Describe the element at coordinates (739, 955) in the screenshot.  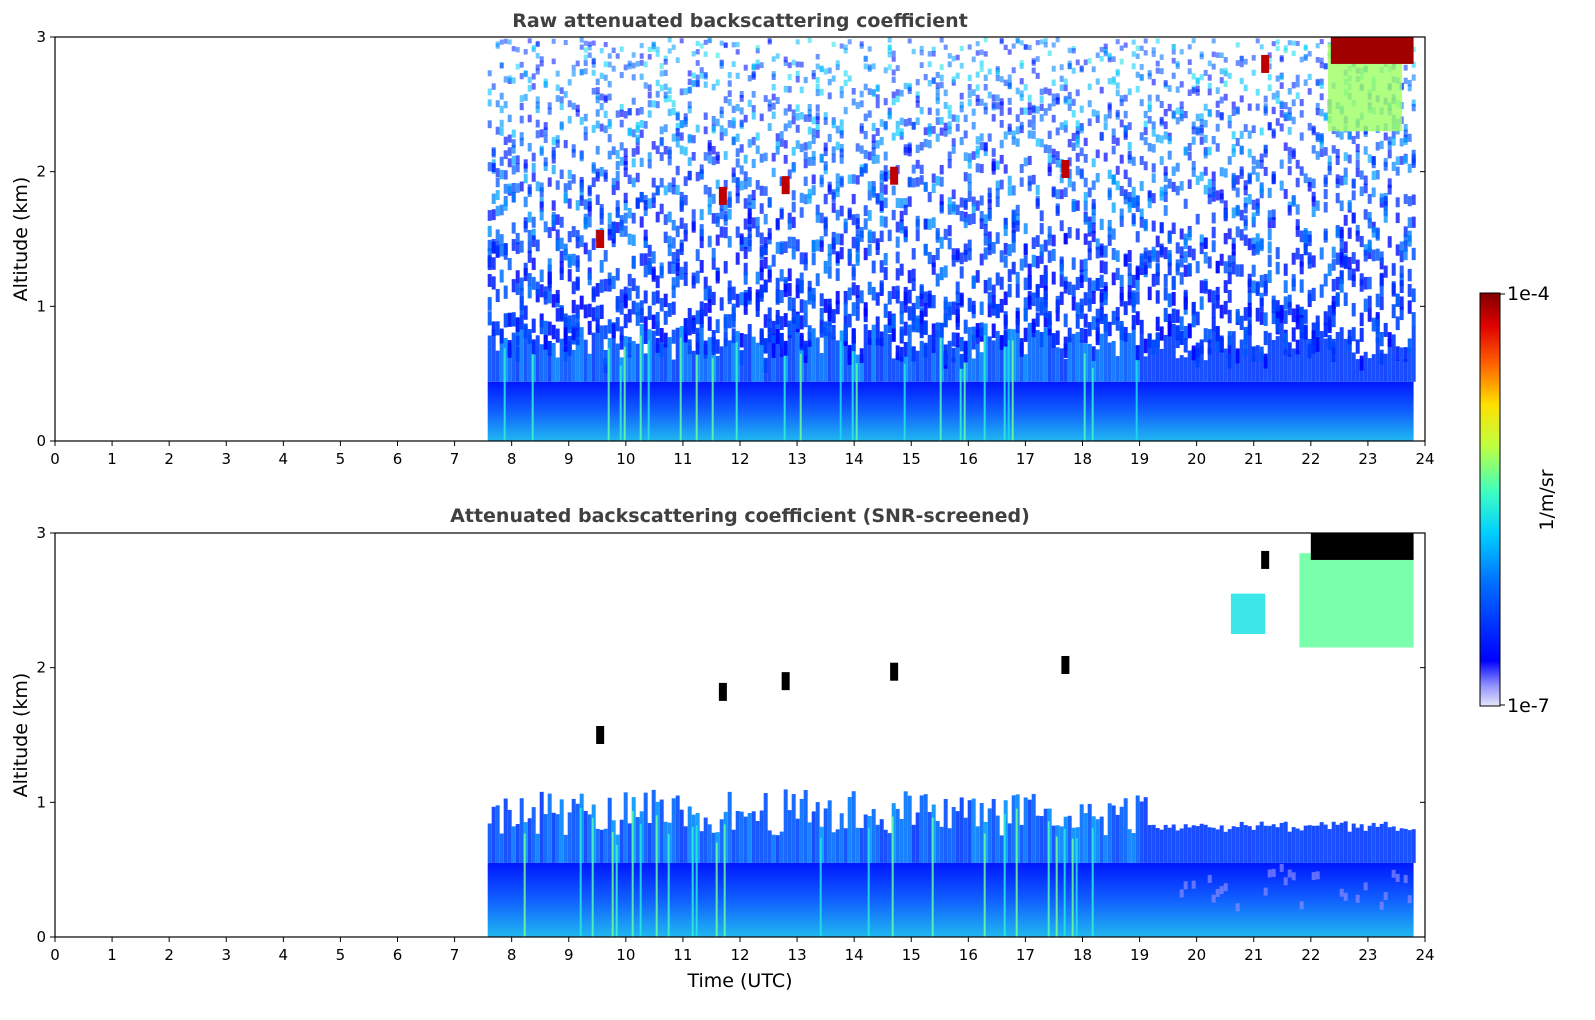
I see `x-tick-label: 12` at that location.